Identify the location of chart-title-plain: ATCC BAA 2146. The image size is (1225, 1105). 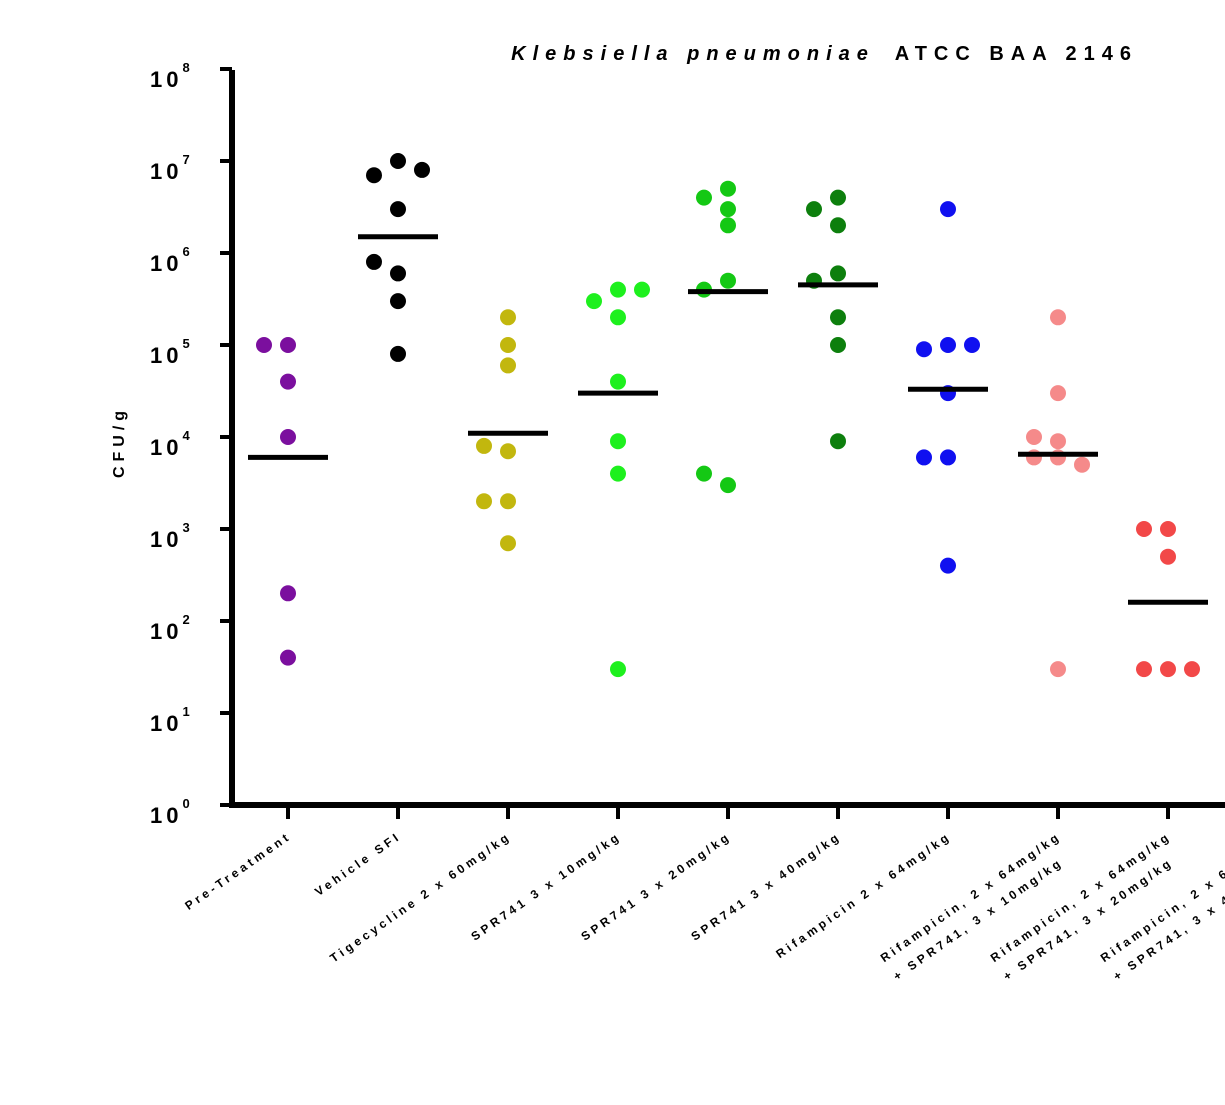
(1016, 54).